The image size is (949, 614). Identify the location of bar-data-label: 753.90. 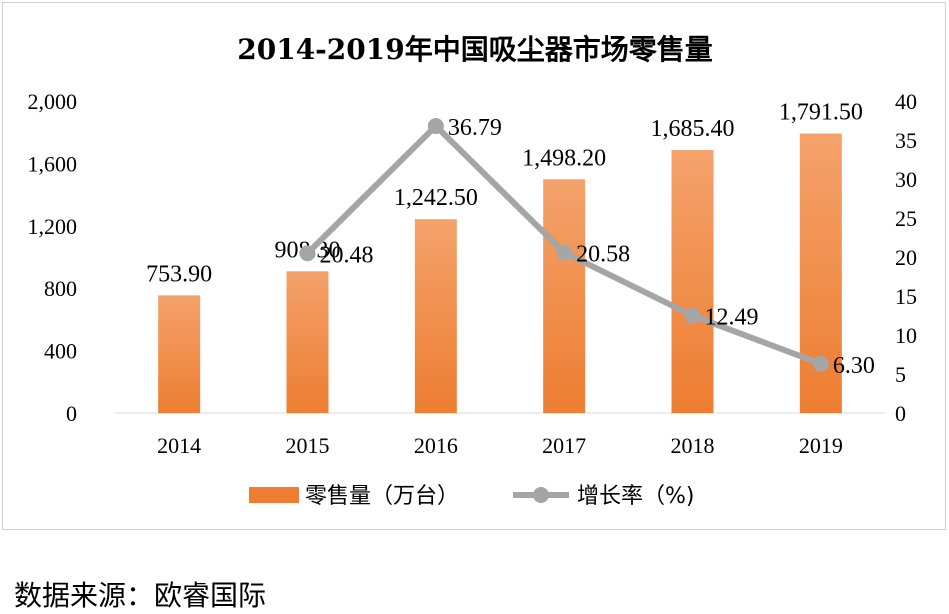
(179, 274).